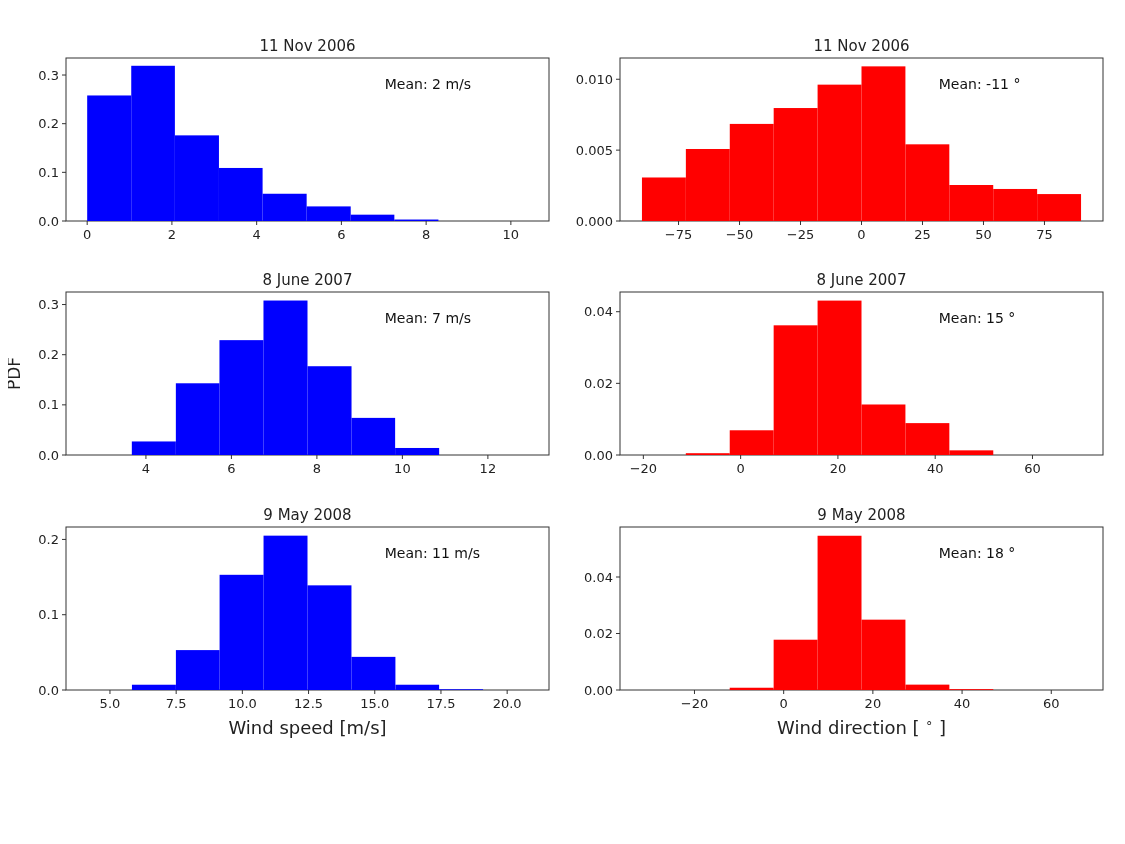 This screenshot has width=1125, height=844. Describe the element at coordinates (739, 234) in the screenshot. I see `x-tick-label: −50` at that location.